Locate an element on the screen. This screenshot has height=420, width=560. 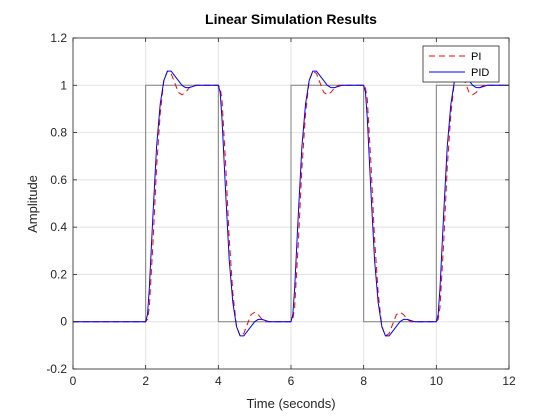
y-tick-label: 0.8 is located at coordinates (58, 133).